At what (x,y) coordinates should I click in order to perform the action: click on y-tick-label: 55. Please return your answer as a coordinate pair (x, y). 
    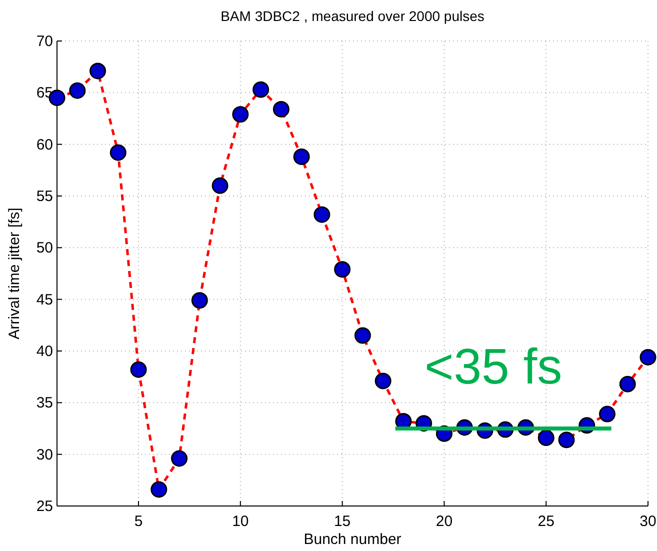
    Looking at the image, I should click on (44, 196).